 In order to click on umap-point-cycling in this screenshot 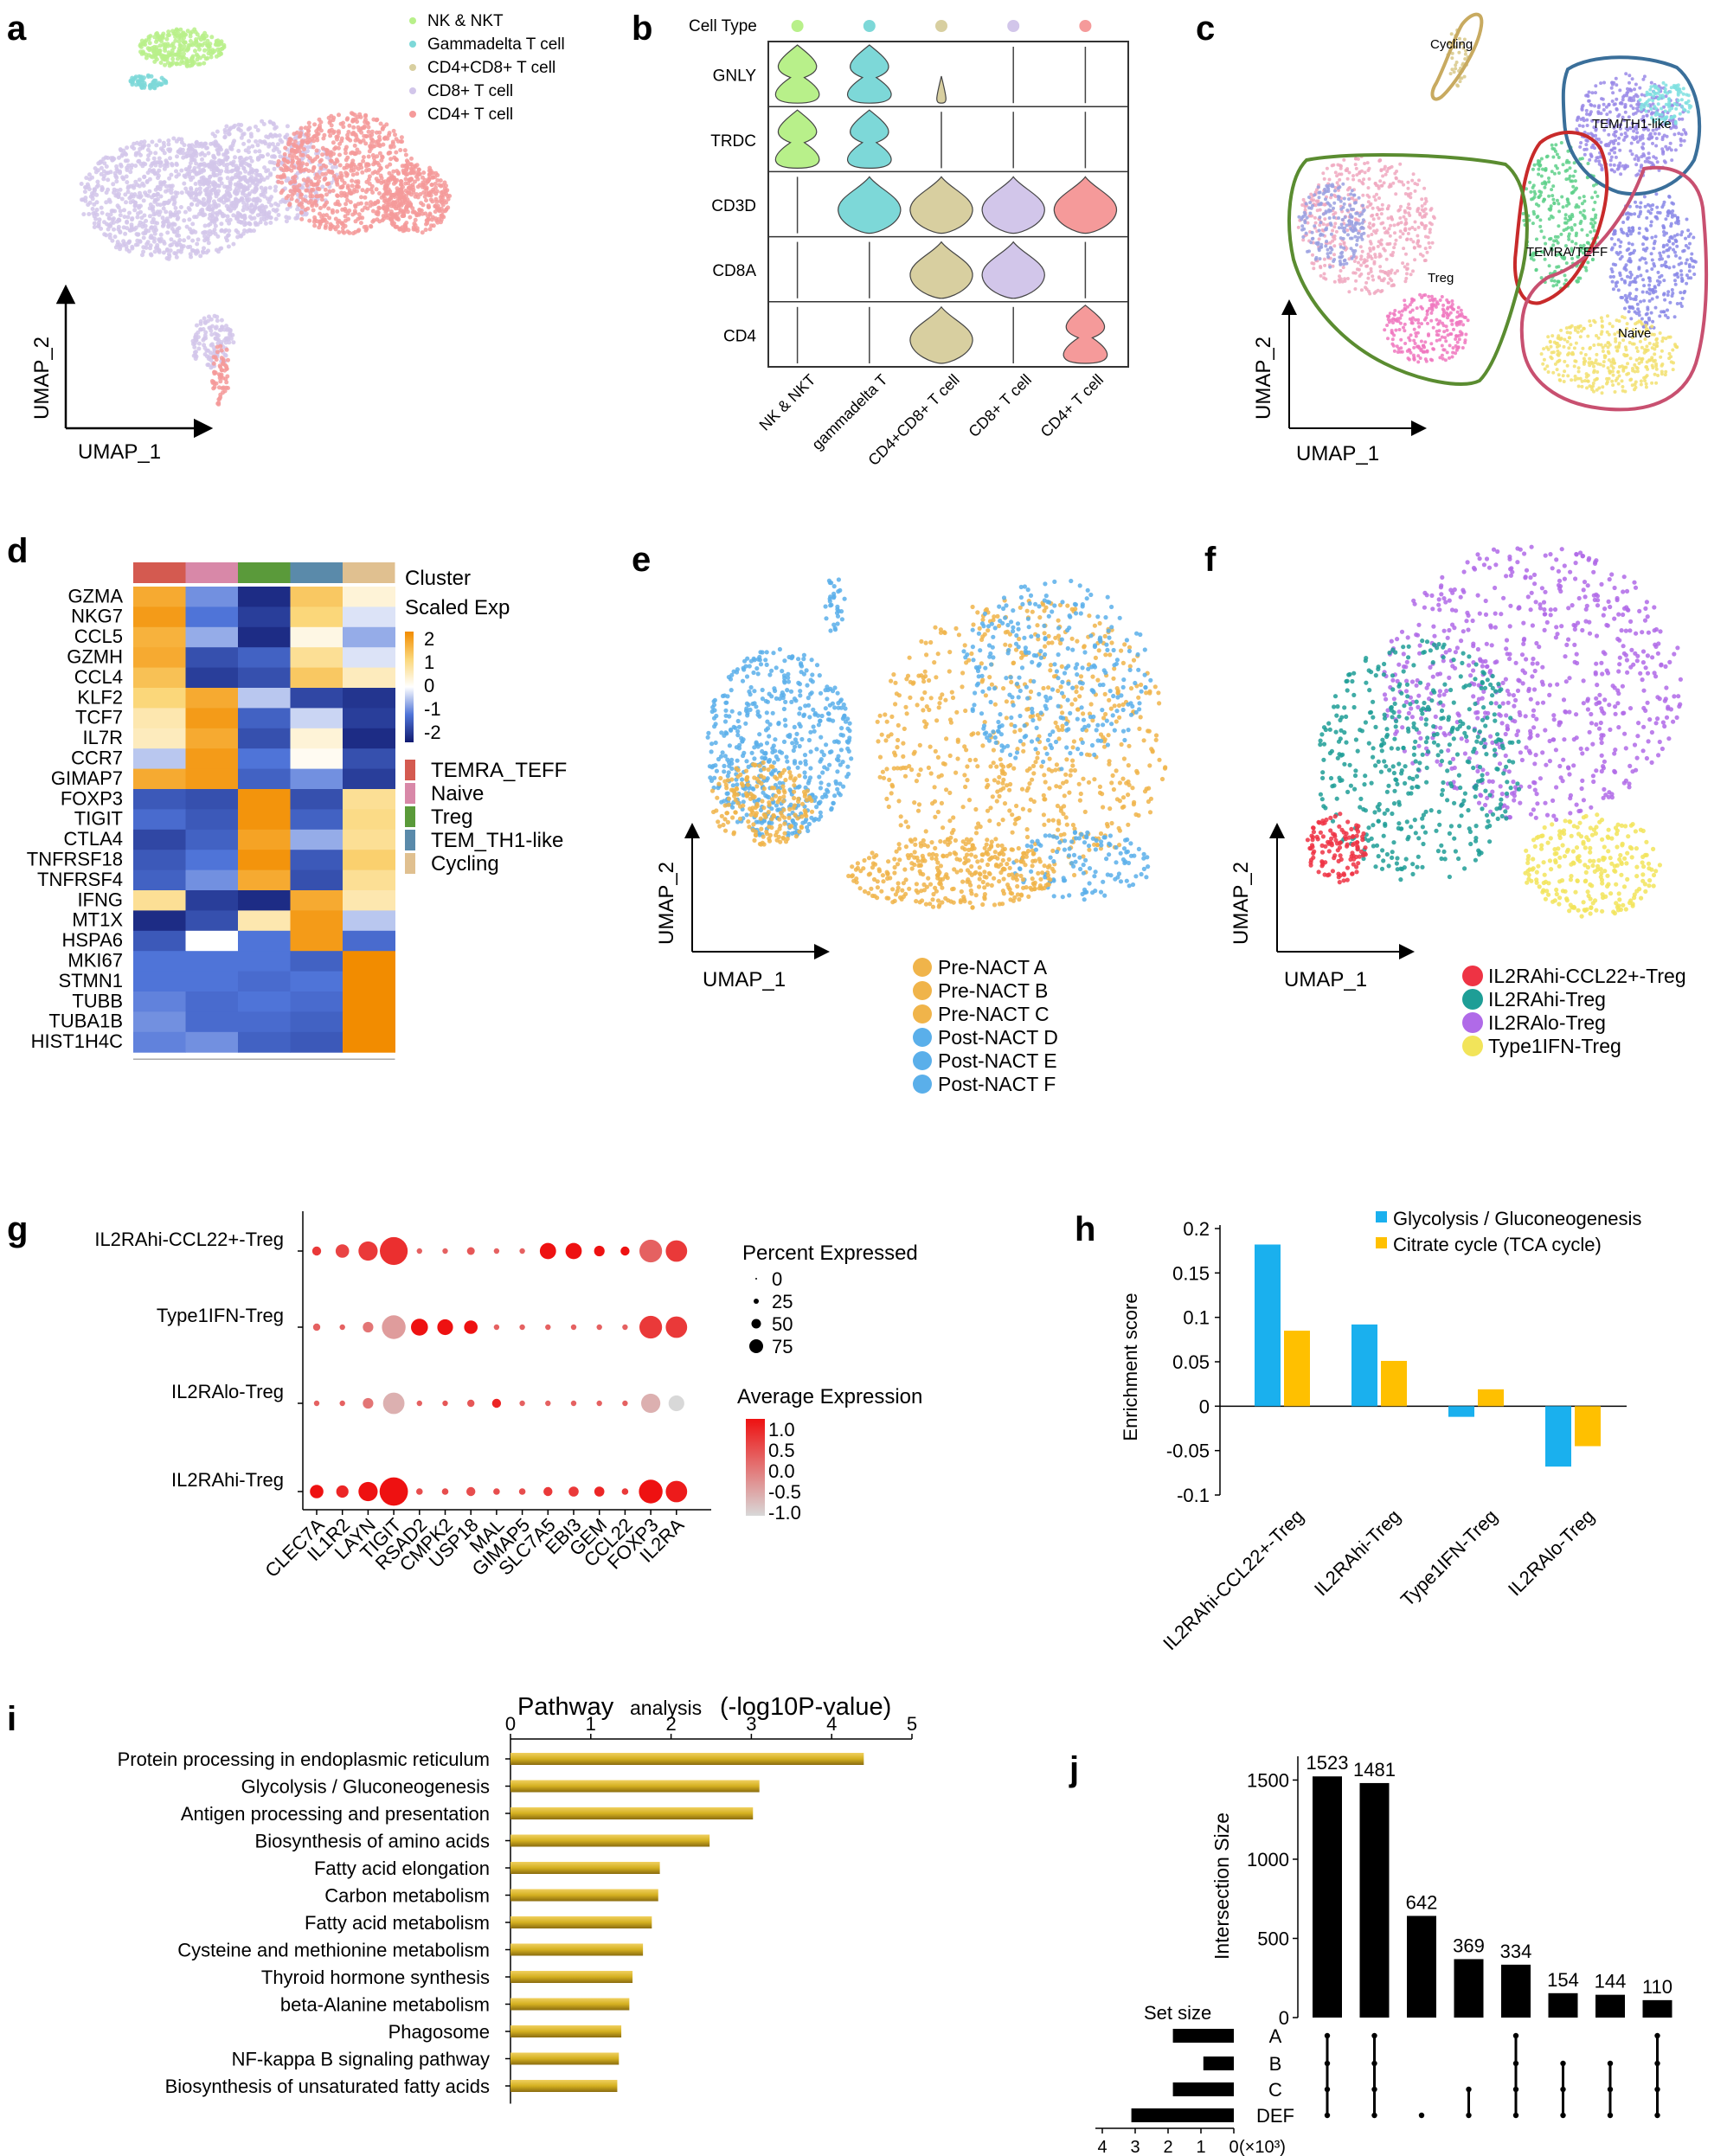, I will do `click(1460, 82)`.